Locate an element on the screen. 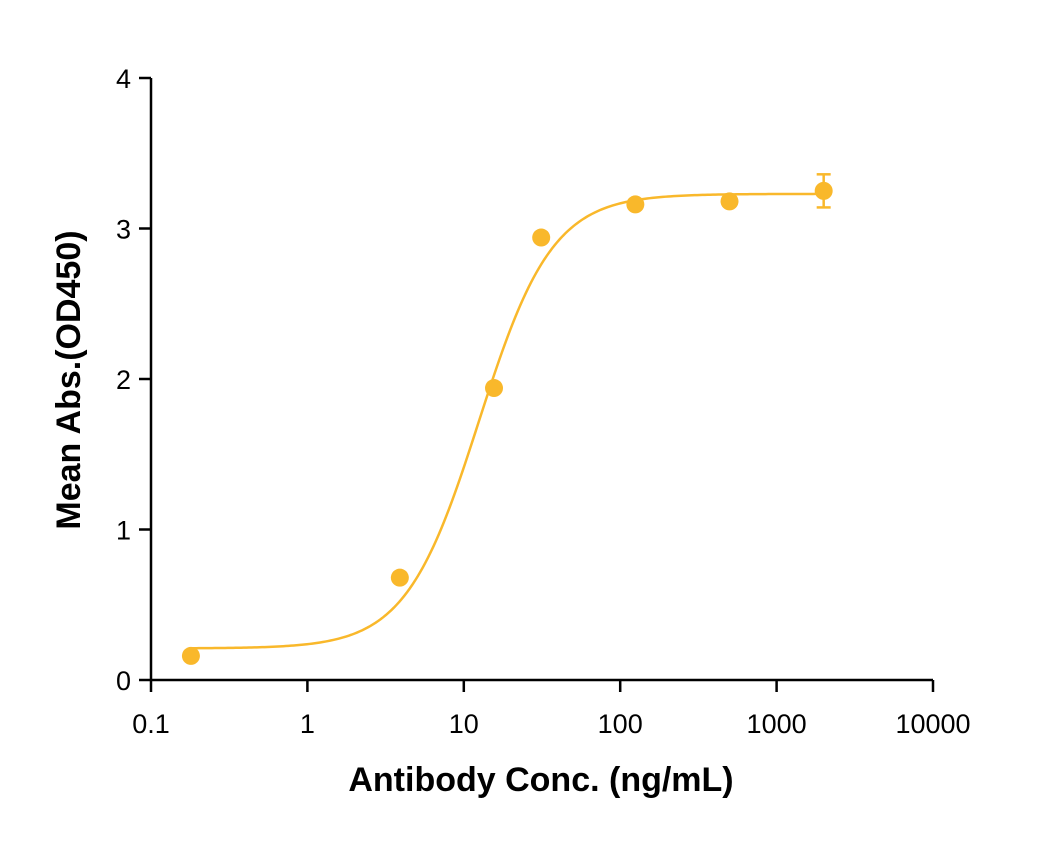 The height and width of the screenshot is (843, 1057). y-tick-label: 4 is located at coordinates (123, 79).